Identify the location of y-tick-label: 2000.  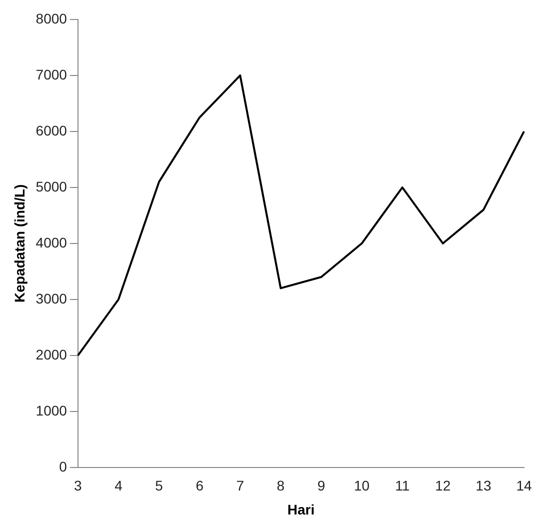
(52, 354).